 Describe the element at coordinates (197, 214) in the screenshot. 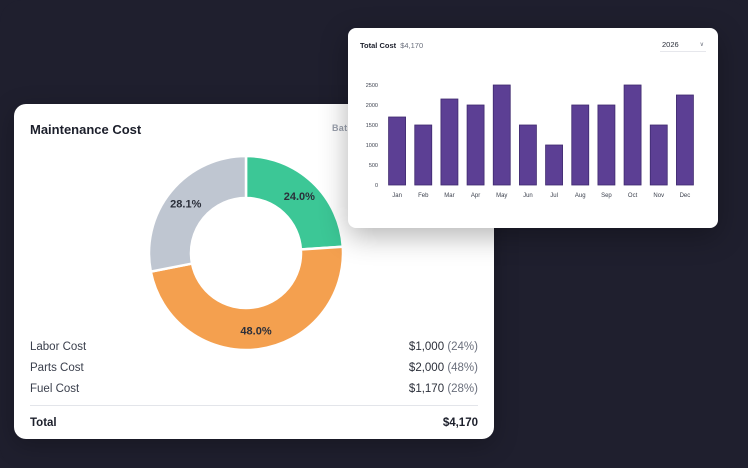

I see `donut-slice-fuel-cost` at that location.